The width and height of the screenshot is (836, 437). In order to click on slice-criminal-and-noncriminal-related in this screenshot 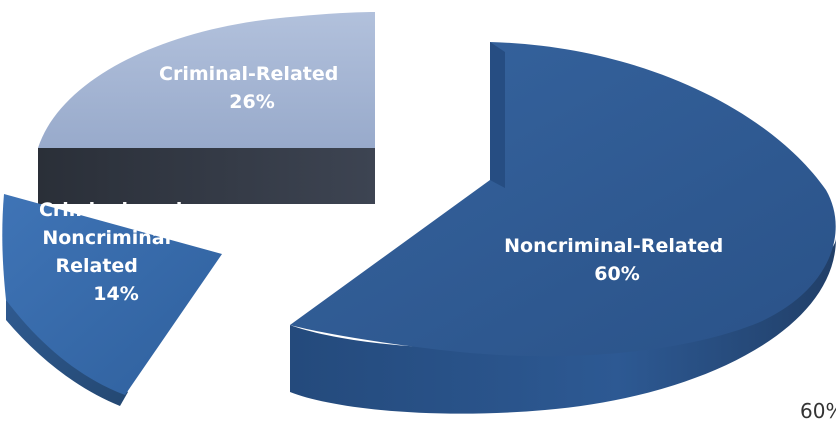, I will do `click(112, 300)`.